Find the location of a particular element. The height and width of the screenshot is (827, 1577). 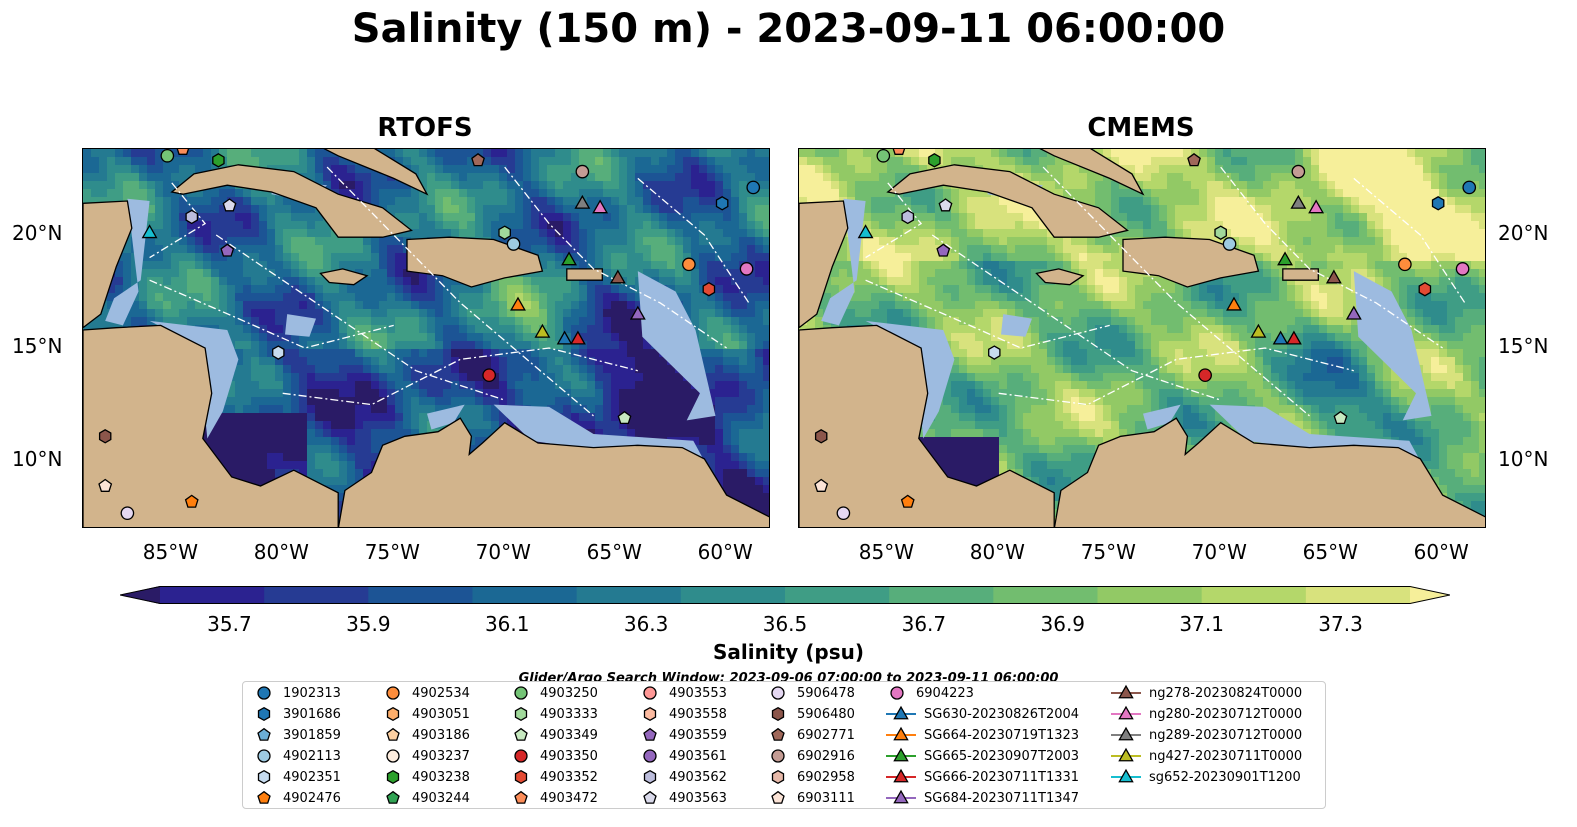

legend-entry-label: SG666-20230711T1331 is located at coordinates (1002, 777).